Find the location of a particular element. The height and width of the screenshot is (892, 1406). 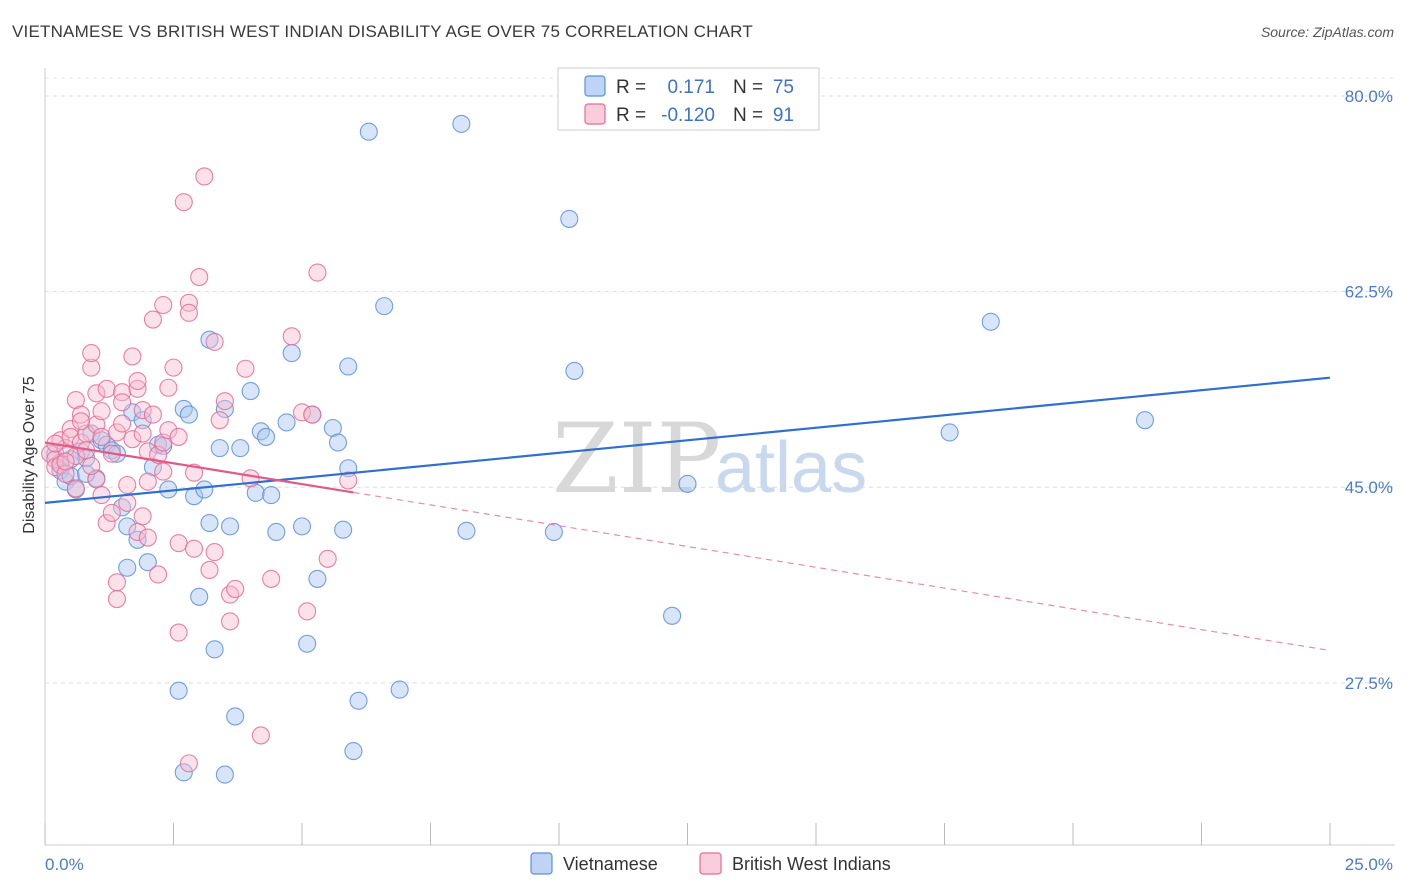

source-label: Source: ZipAtlas.com is located at coordinates (1327, 32).